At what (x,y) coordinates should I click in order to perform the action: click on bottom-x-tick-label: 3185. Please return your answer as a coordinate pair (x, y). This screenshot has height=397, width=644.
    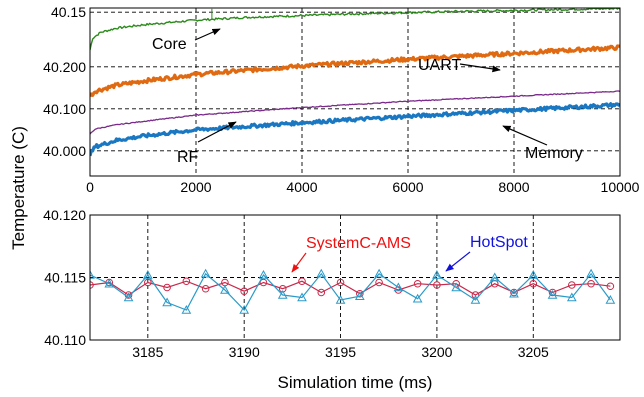
    Looking at the image, I should click on (147, 352).